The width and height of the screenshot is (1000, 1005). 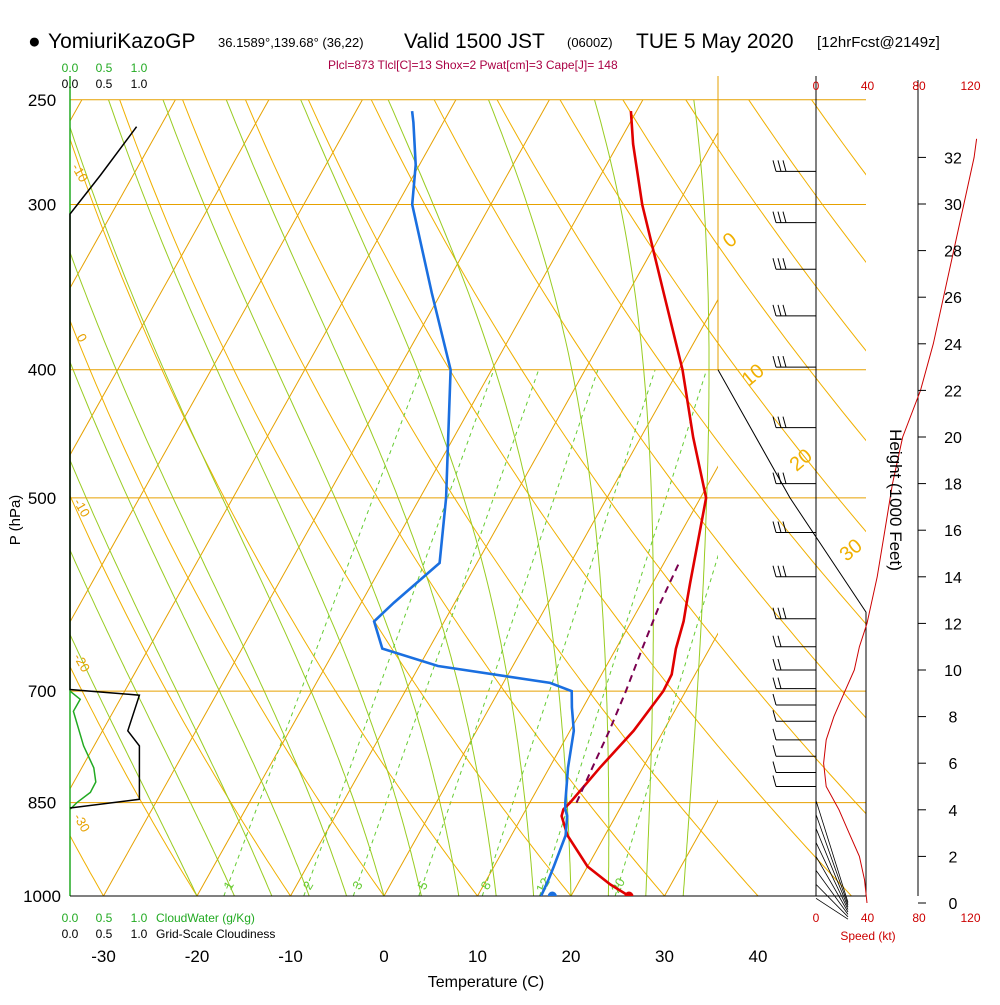 I want to click on speed-tick-bottom: 80, so click(x=919, y=918).